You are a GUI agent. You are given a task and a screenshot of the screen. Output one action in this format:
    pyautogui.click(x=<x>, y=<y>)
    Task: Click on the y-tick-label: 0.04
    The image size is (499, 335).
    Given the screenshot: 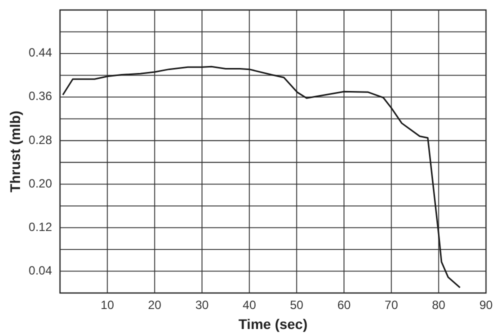 What is the action you would take?
    pyautogui.click(x=40, y=270)
    